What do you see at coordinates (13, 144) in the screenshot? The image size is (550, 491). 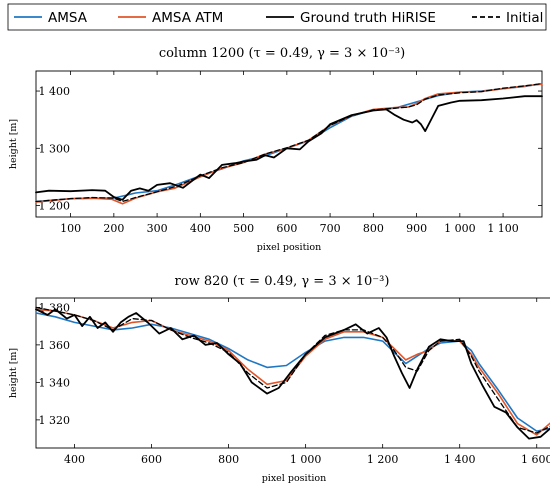 I see `y-axis-label-column: height [m]` at bounding box center [13, 144].